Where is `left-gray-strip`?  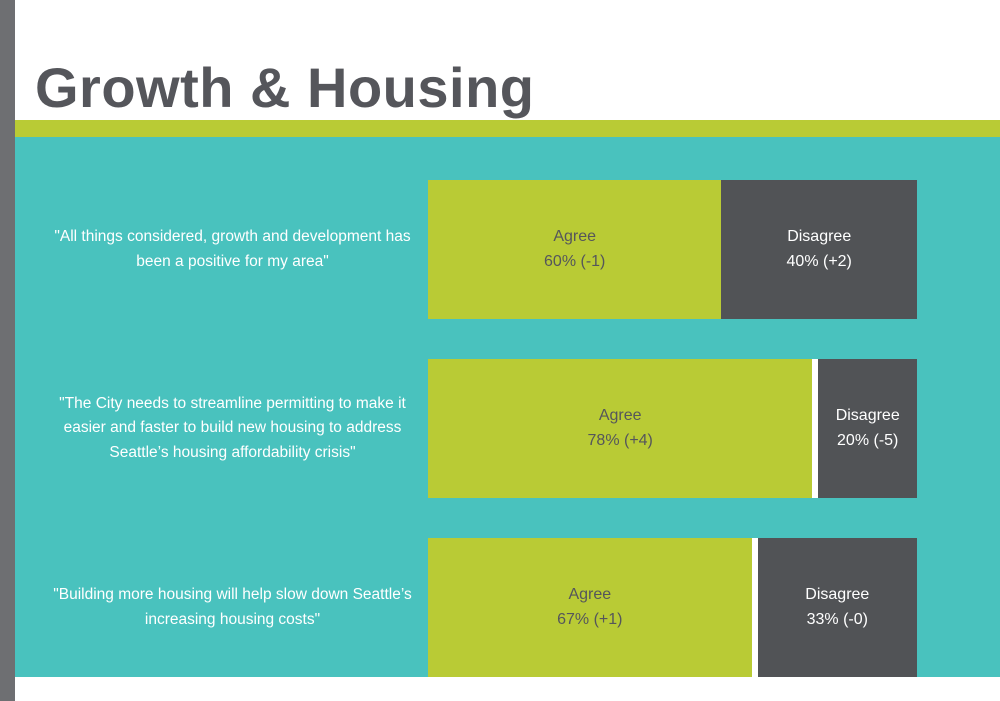
left-gray-strip is located at coordinates (7, 350).